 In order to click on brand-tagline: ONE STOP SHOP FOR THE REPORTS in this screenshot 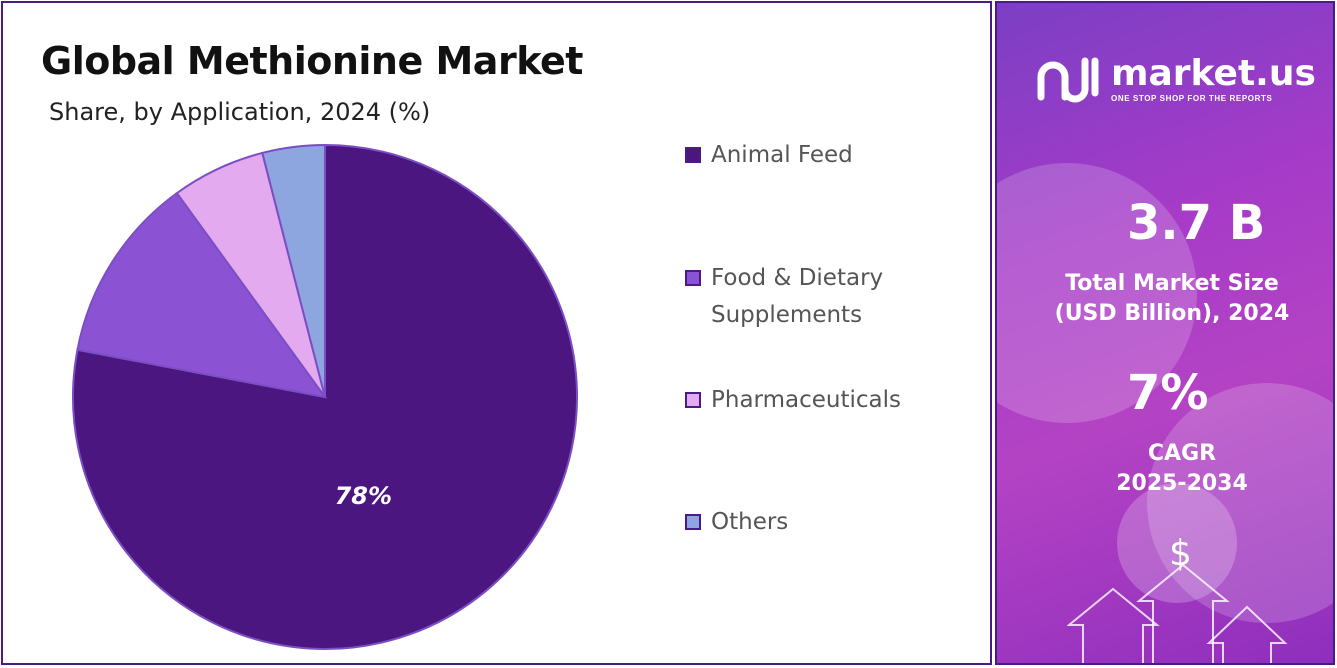, I will do `click(1192, 98)`.